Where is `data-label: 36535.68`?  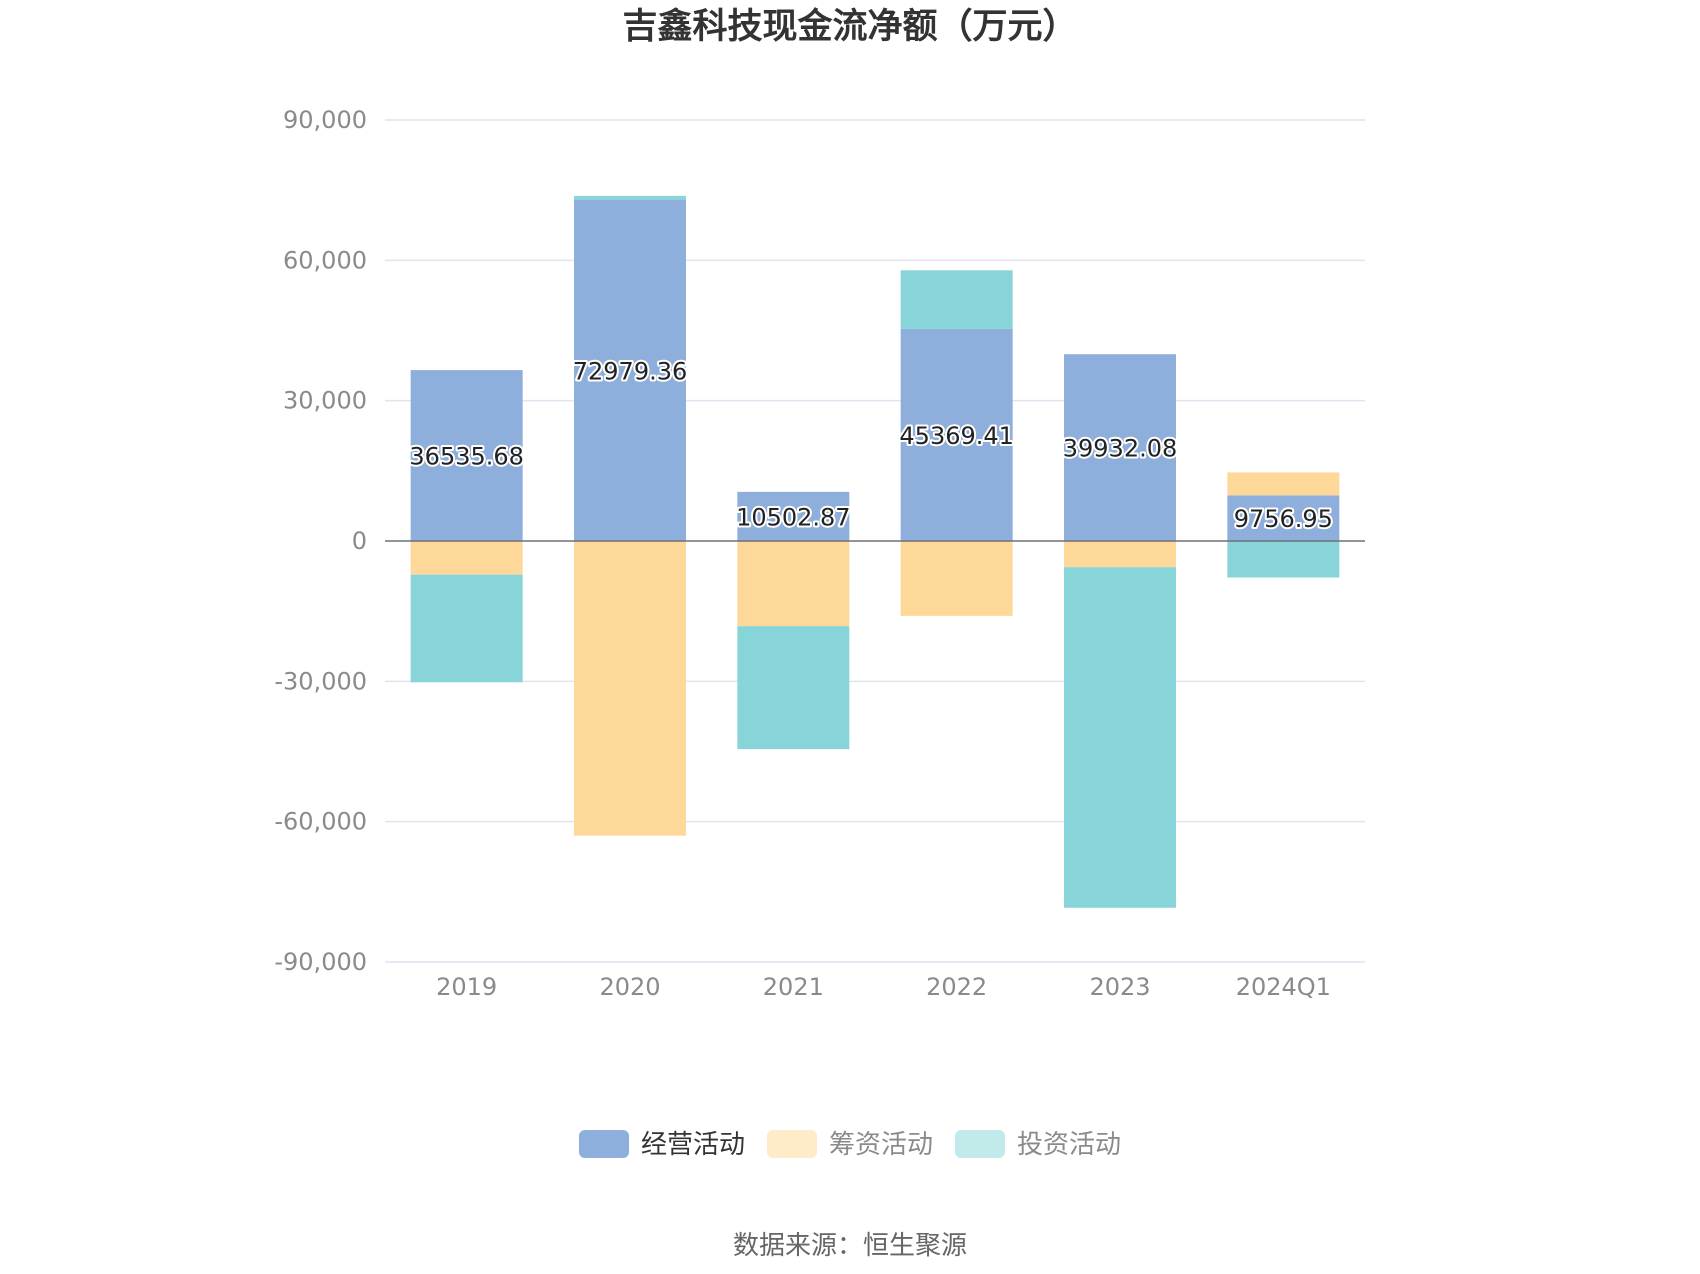 data-label: 36535.68 is located at coordinates (466, 457).